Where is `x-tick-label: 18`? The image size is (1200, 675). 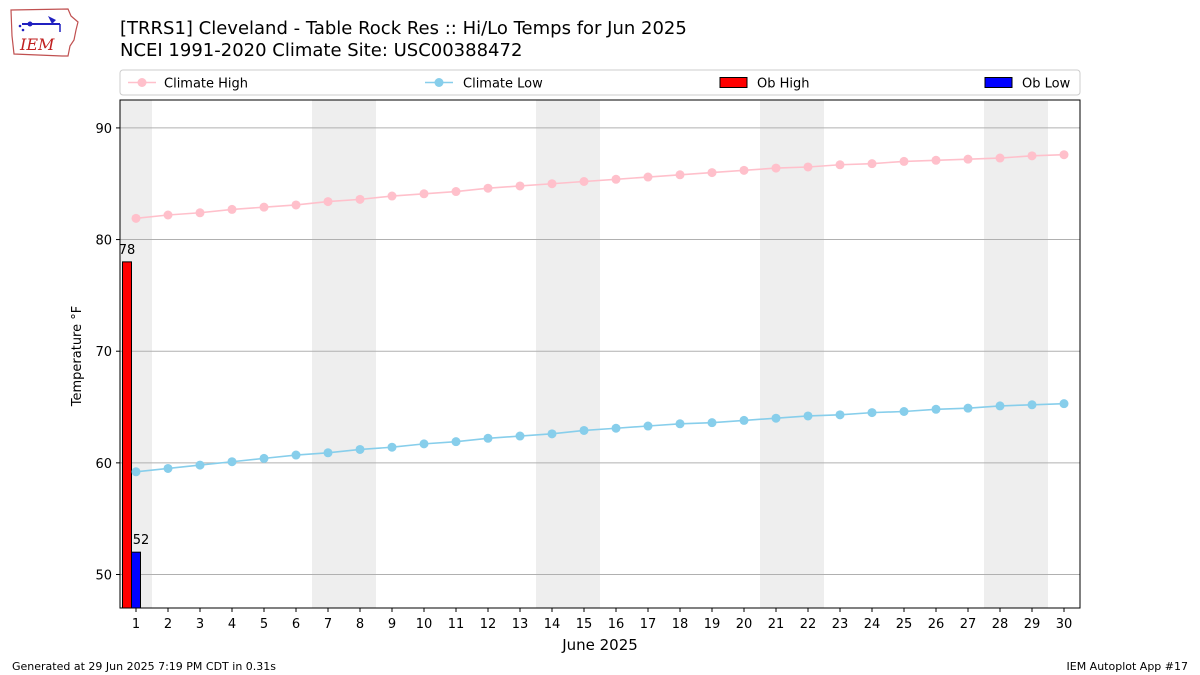
x-tick-label: 18 is located at coordinates (680, 624).